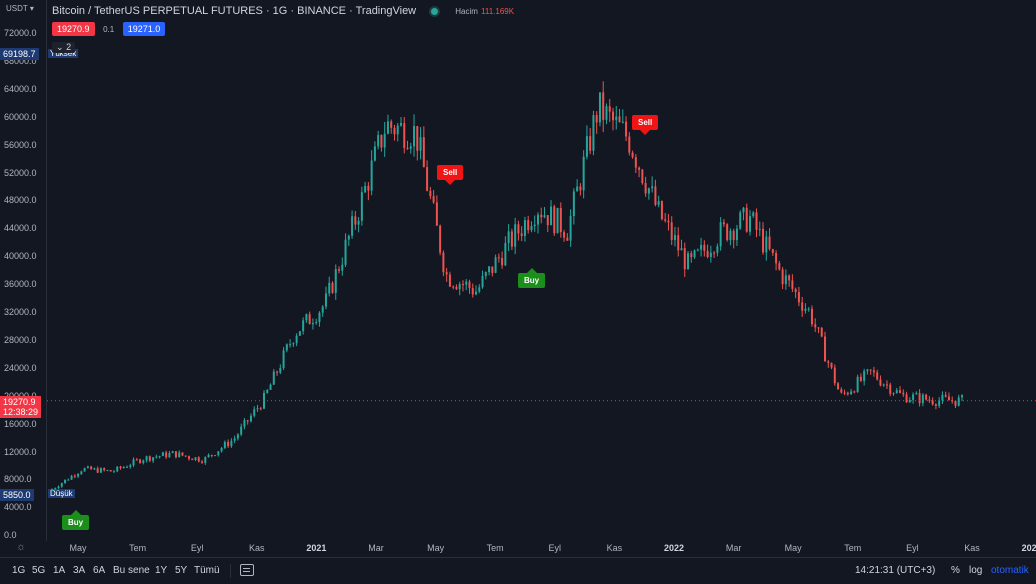  I want to click on price-tick-label: 64000.0, so click(20, 88).